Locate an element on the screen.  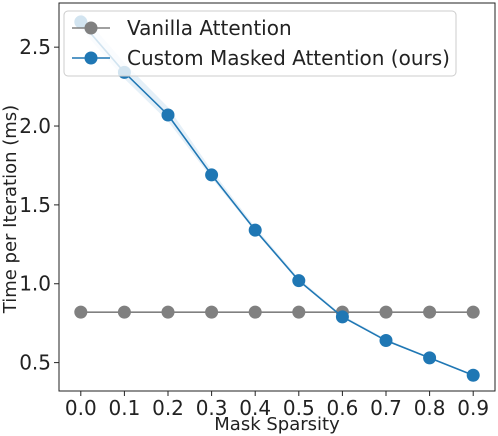
y-tick-label: 1.0 is located at coordinates (35, 284).